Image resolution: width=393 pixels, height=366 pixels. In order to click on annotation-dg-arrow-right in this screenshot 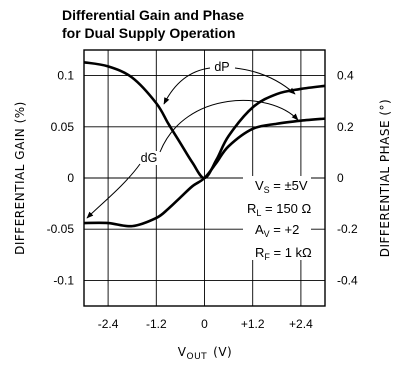, I will do `click(229, 126)`.